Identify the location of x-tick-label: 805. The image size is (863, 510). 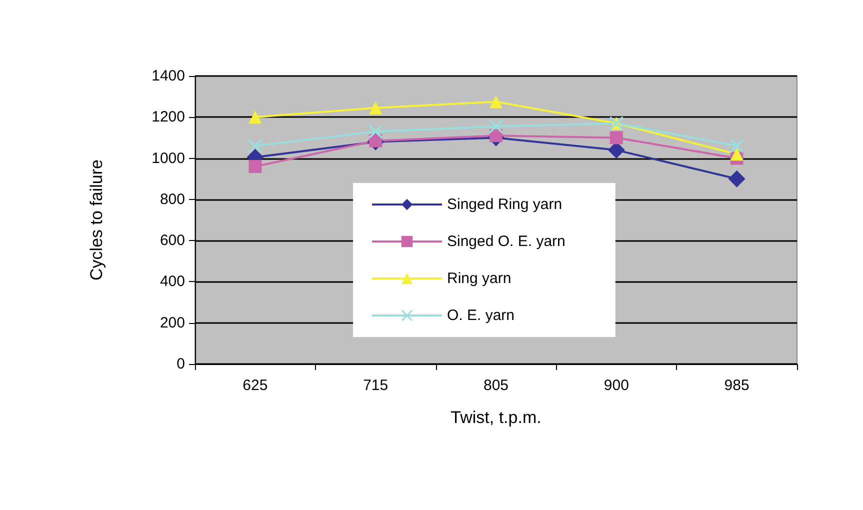
(496, 385).